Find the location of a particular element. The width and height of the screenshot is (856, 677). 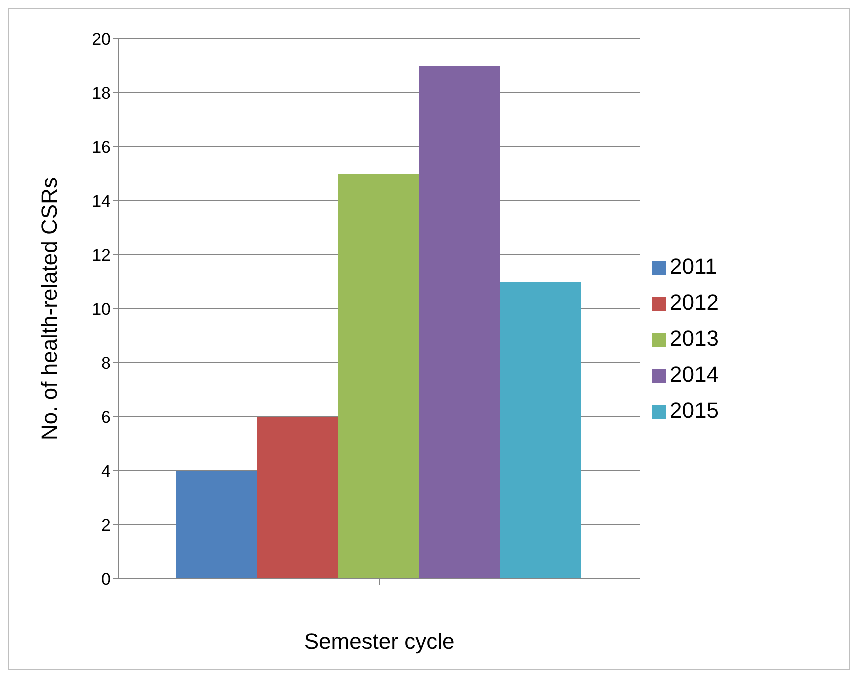

y-tick-label: 18 is located at coordinates (101, 94).